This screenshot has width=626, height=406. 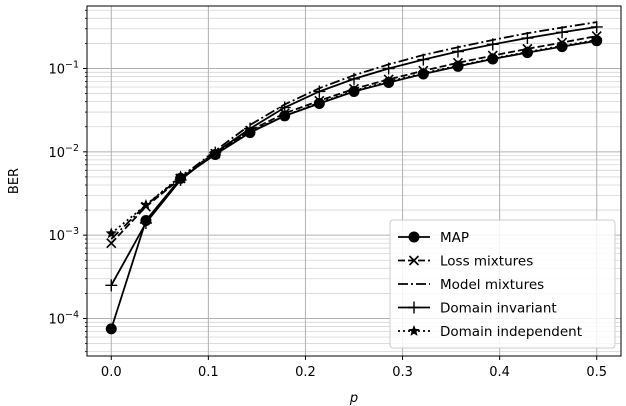 What do you see at coordinates (433, 238) in the screenshot?
I see `legend-item: MAP` at bounding box center [433, 238].